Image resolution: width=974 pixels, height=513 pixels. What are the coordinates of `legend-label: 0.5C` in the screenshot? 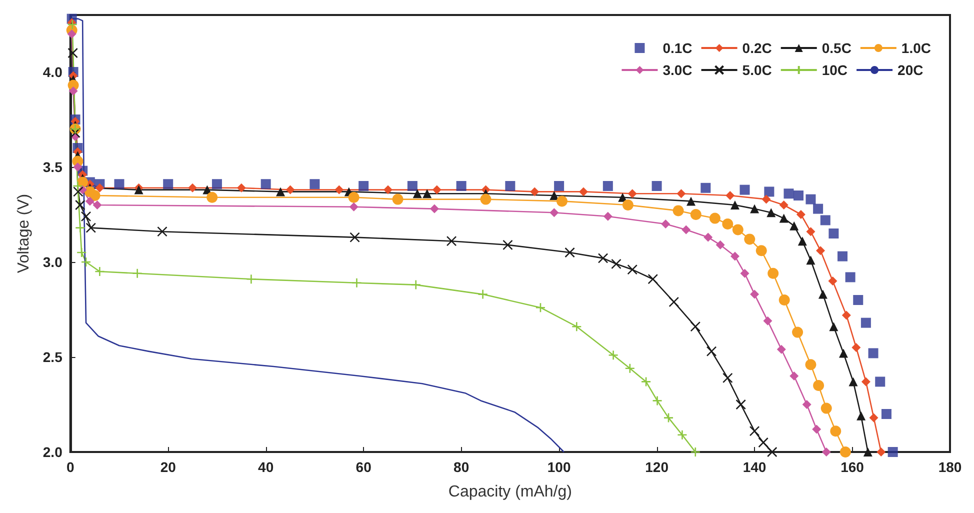 It's located at (837, 48).